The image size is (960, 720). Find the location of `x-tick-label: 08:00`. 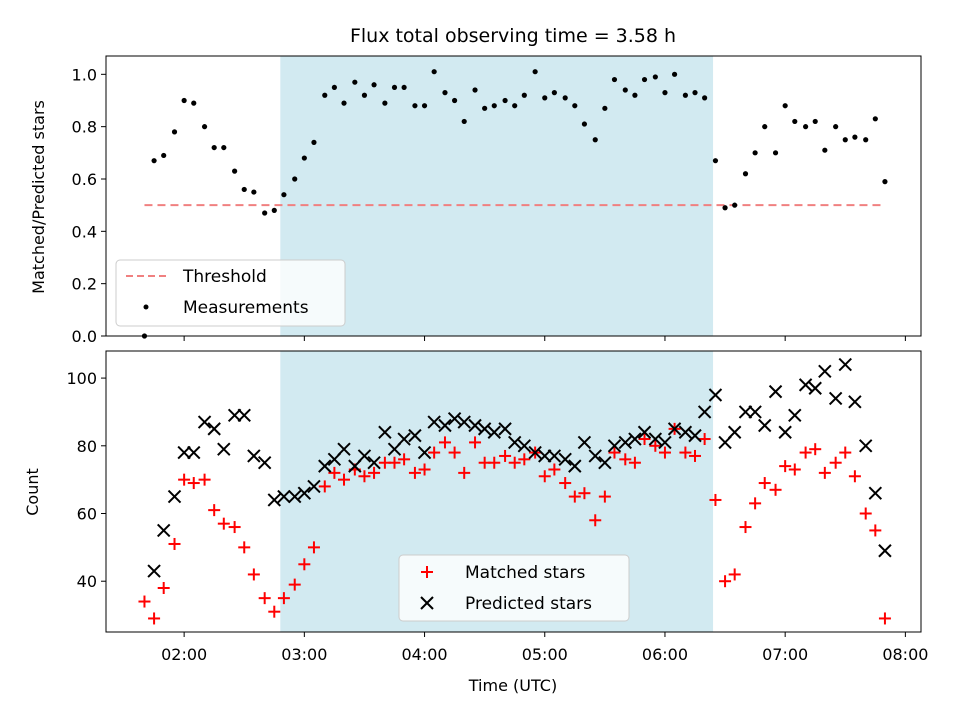

x-tick-label: 08:00 is located at coordinates (905, 654).